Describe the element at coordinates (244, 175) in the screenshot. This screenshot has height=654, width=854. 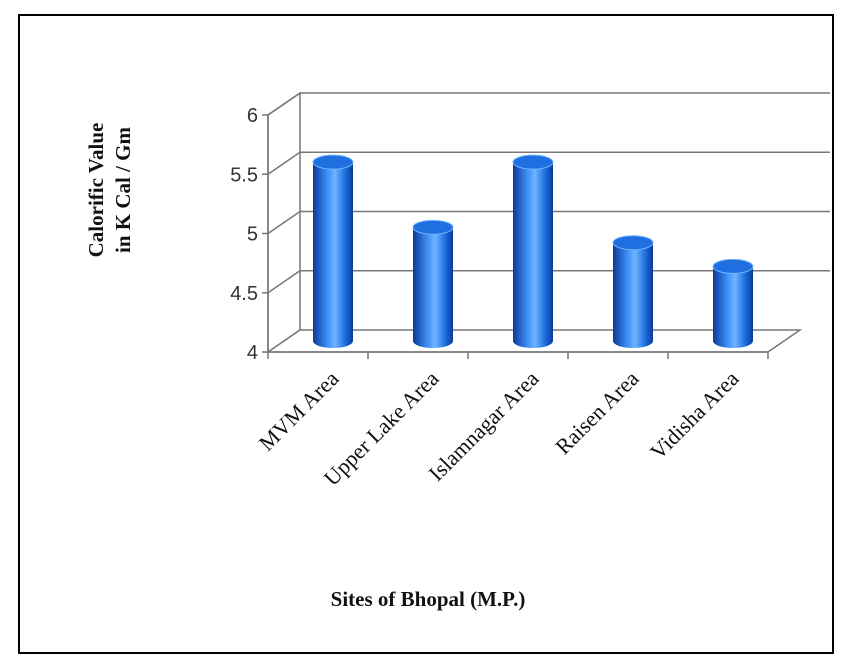
I see `y-tick-label: 5.5` at that location.